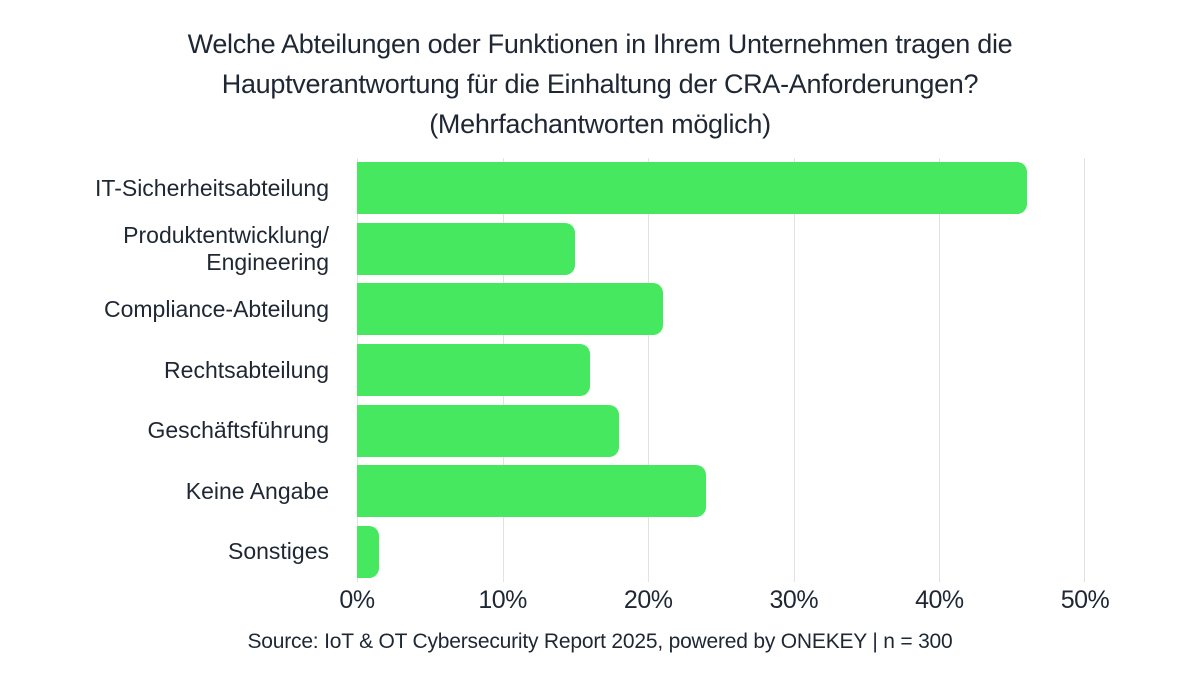 This screenshot has height=675, width=1200. What do you see at coordinates (488, 430) in the screenshot?
I see `bar-geschaeftsfuehrung` at bounding box center [488, 430].